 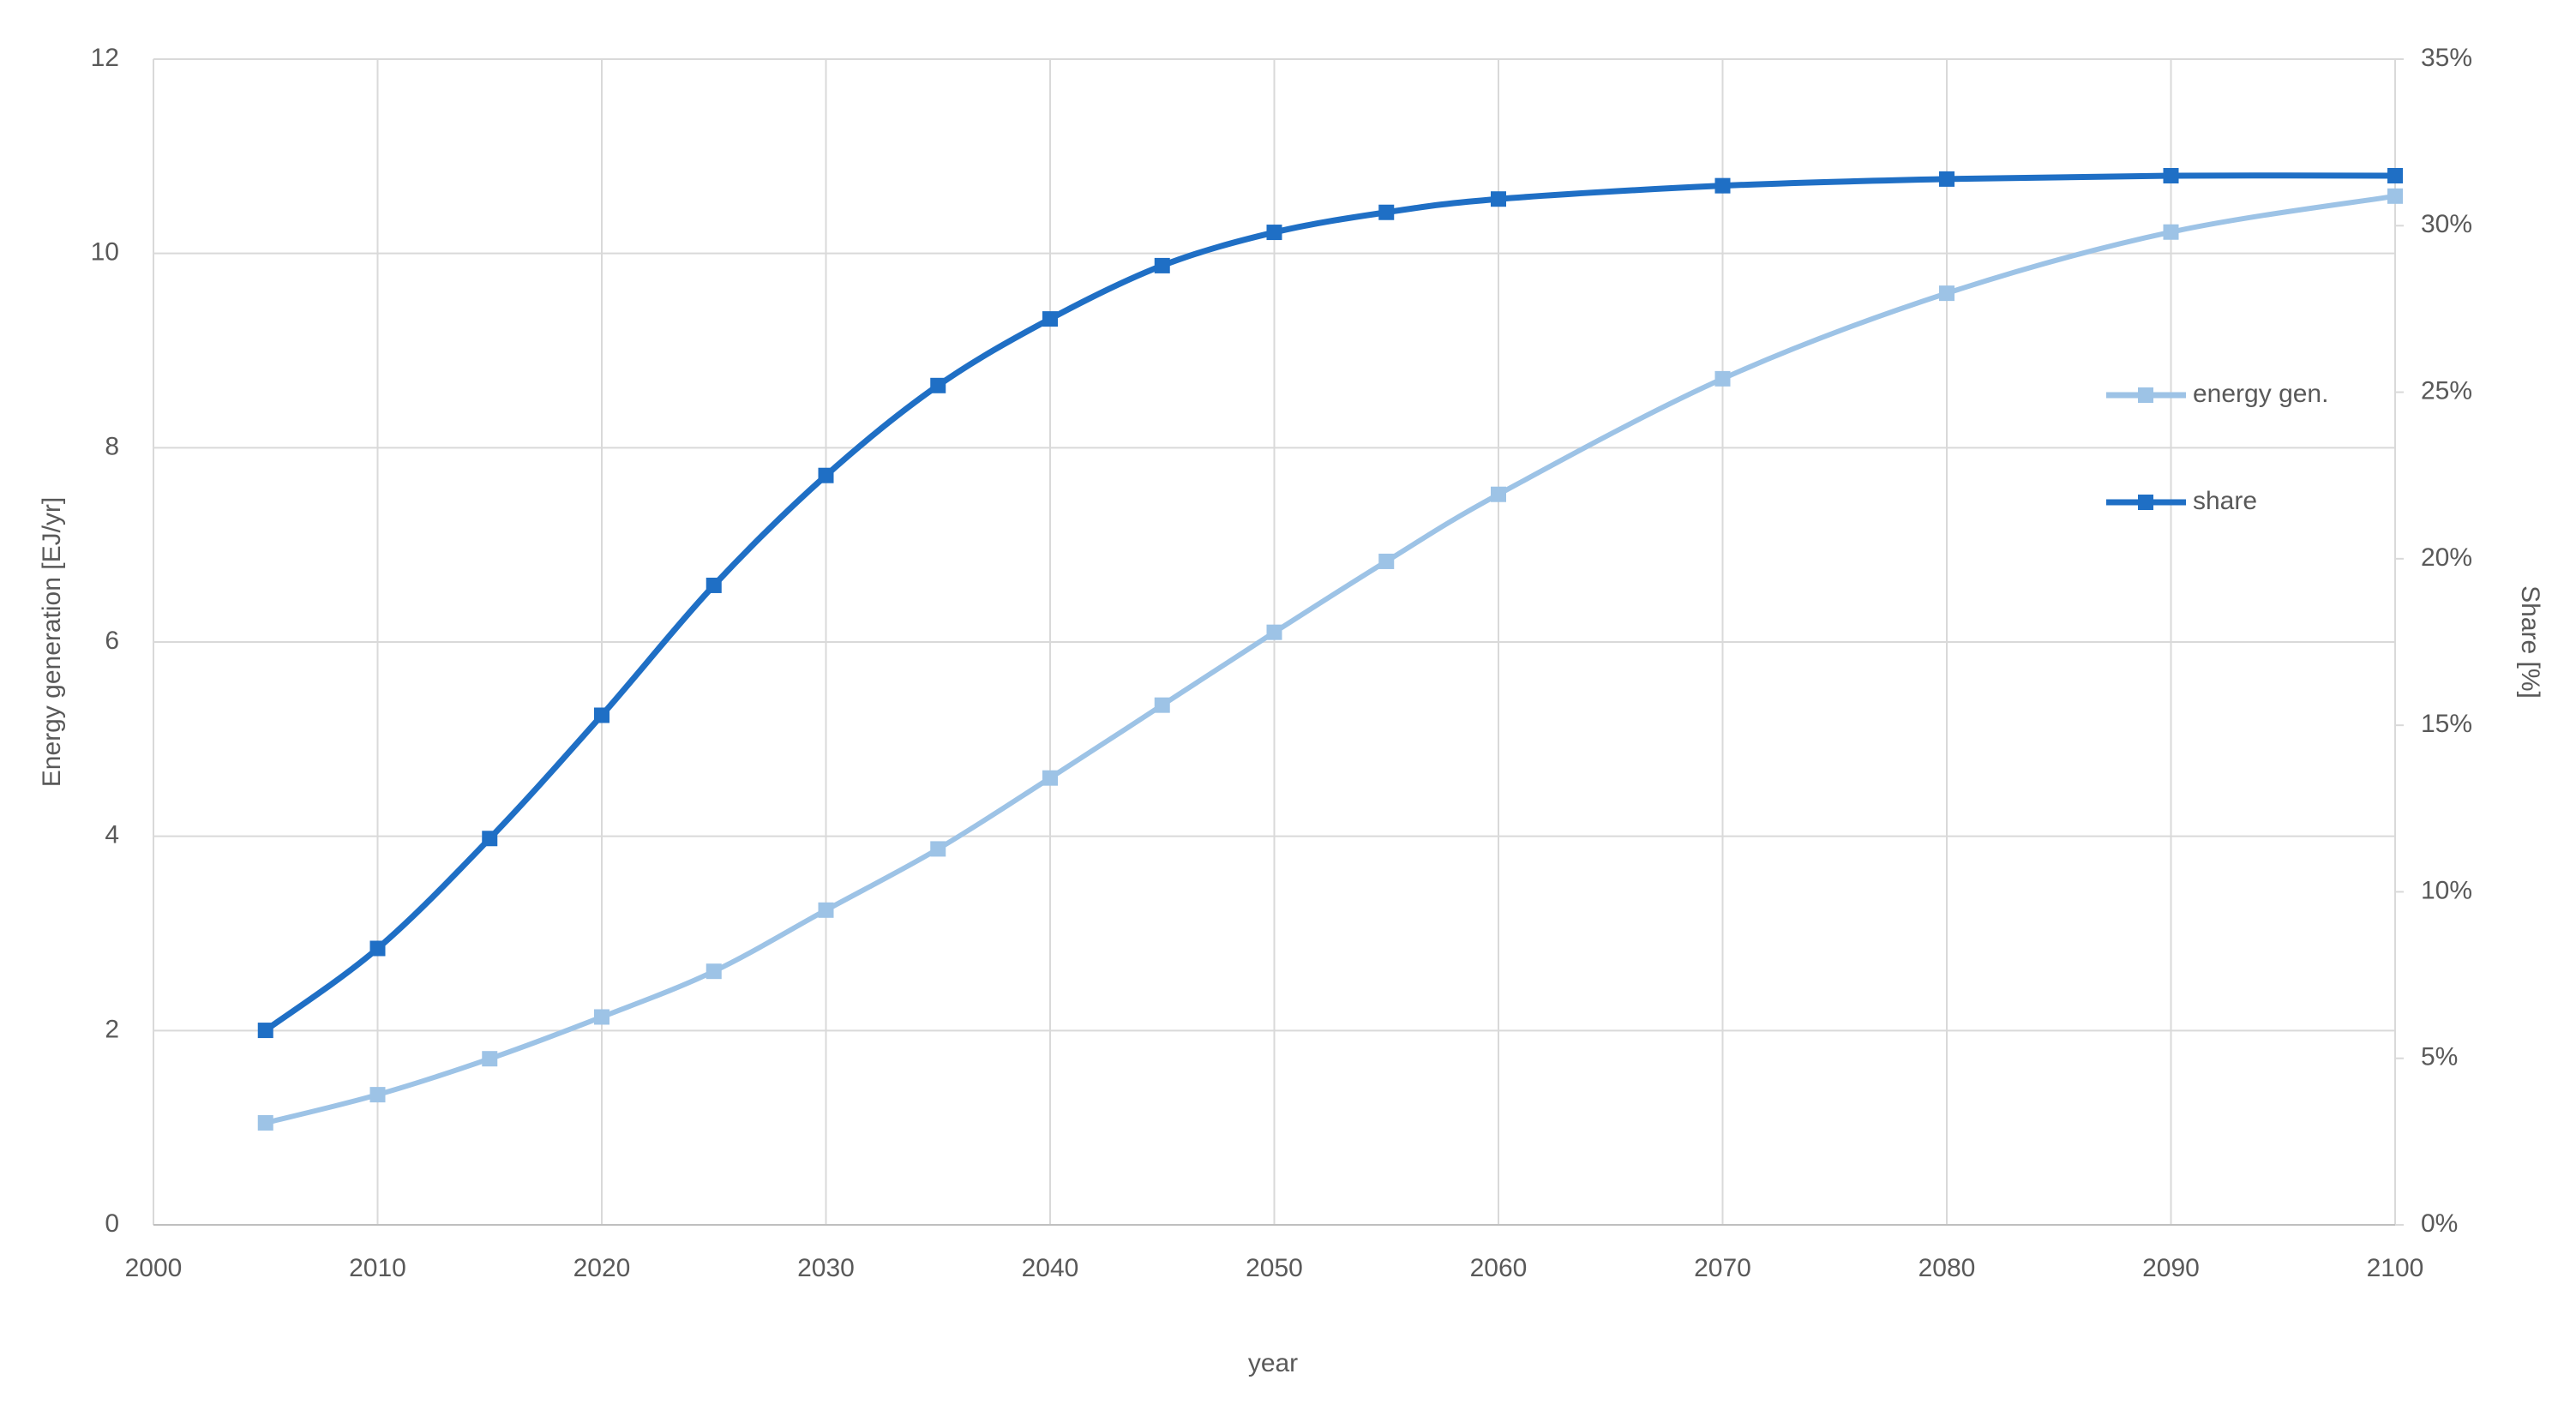 What do you see at coordinates (2171, 1268) in the screenshot?
I see `x-tick-label: 2090` at bounding box center [2171, 1268].